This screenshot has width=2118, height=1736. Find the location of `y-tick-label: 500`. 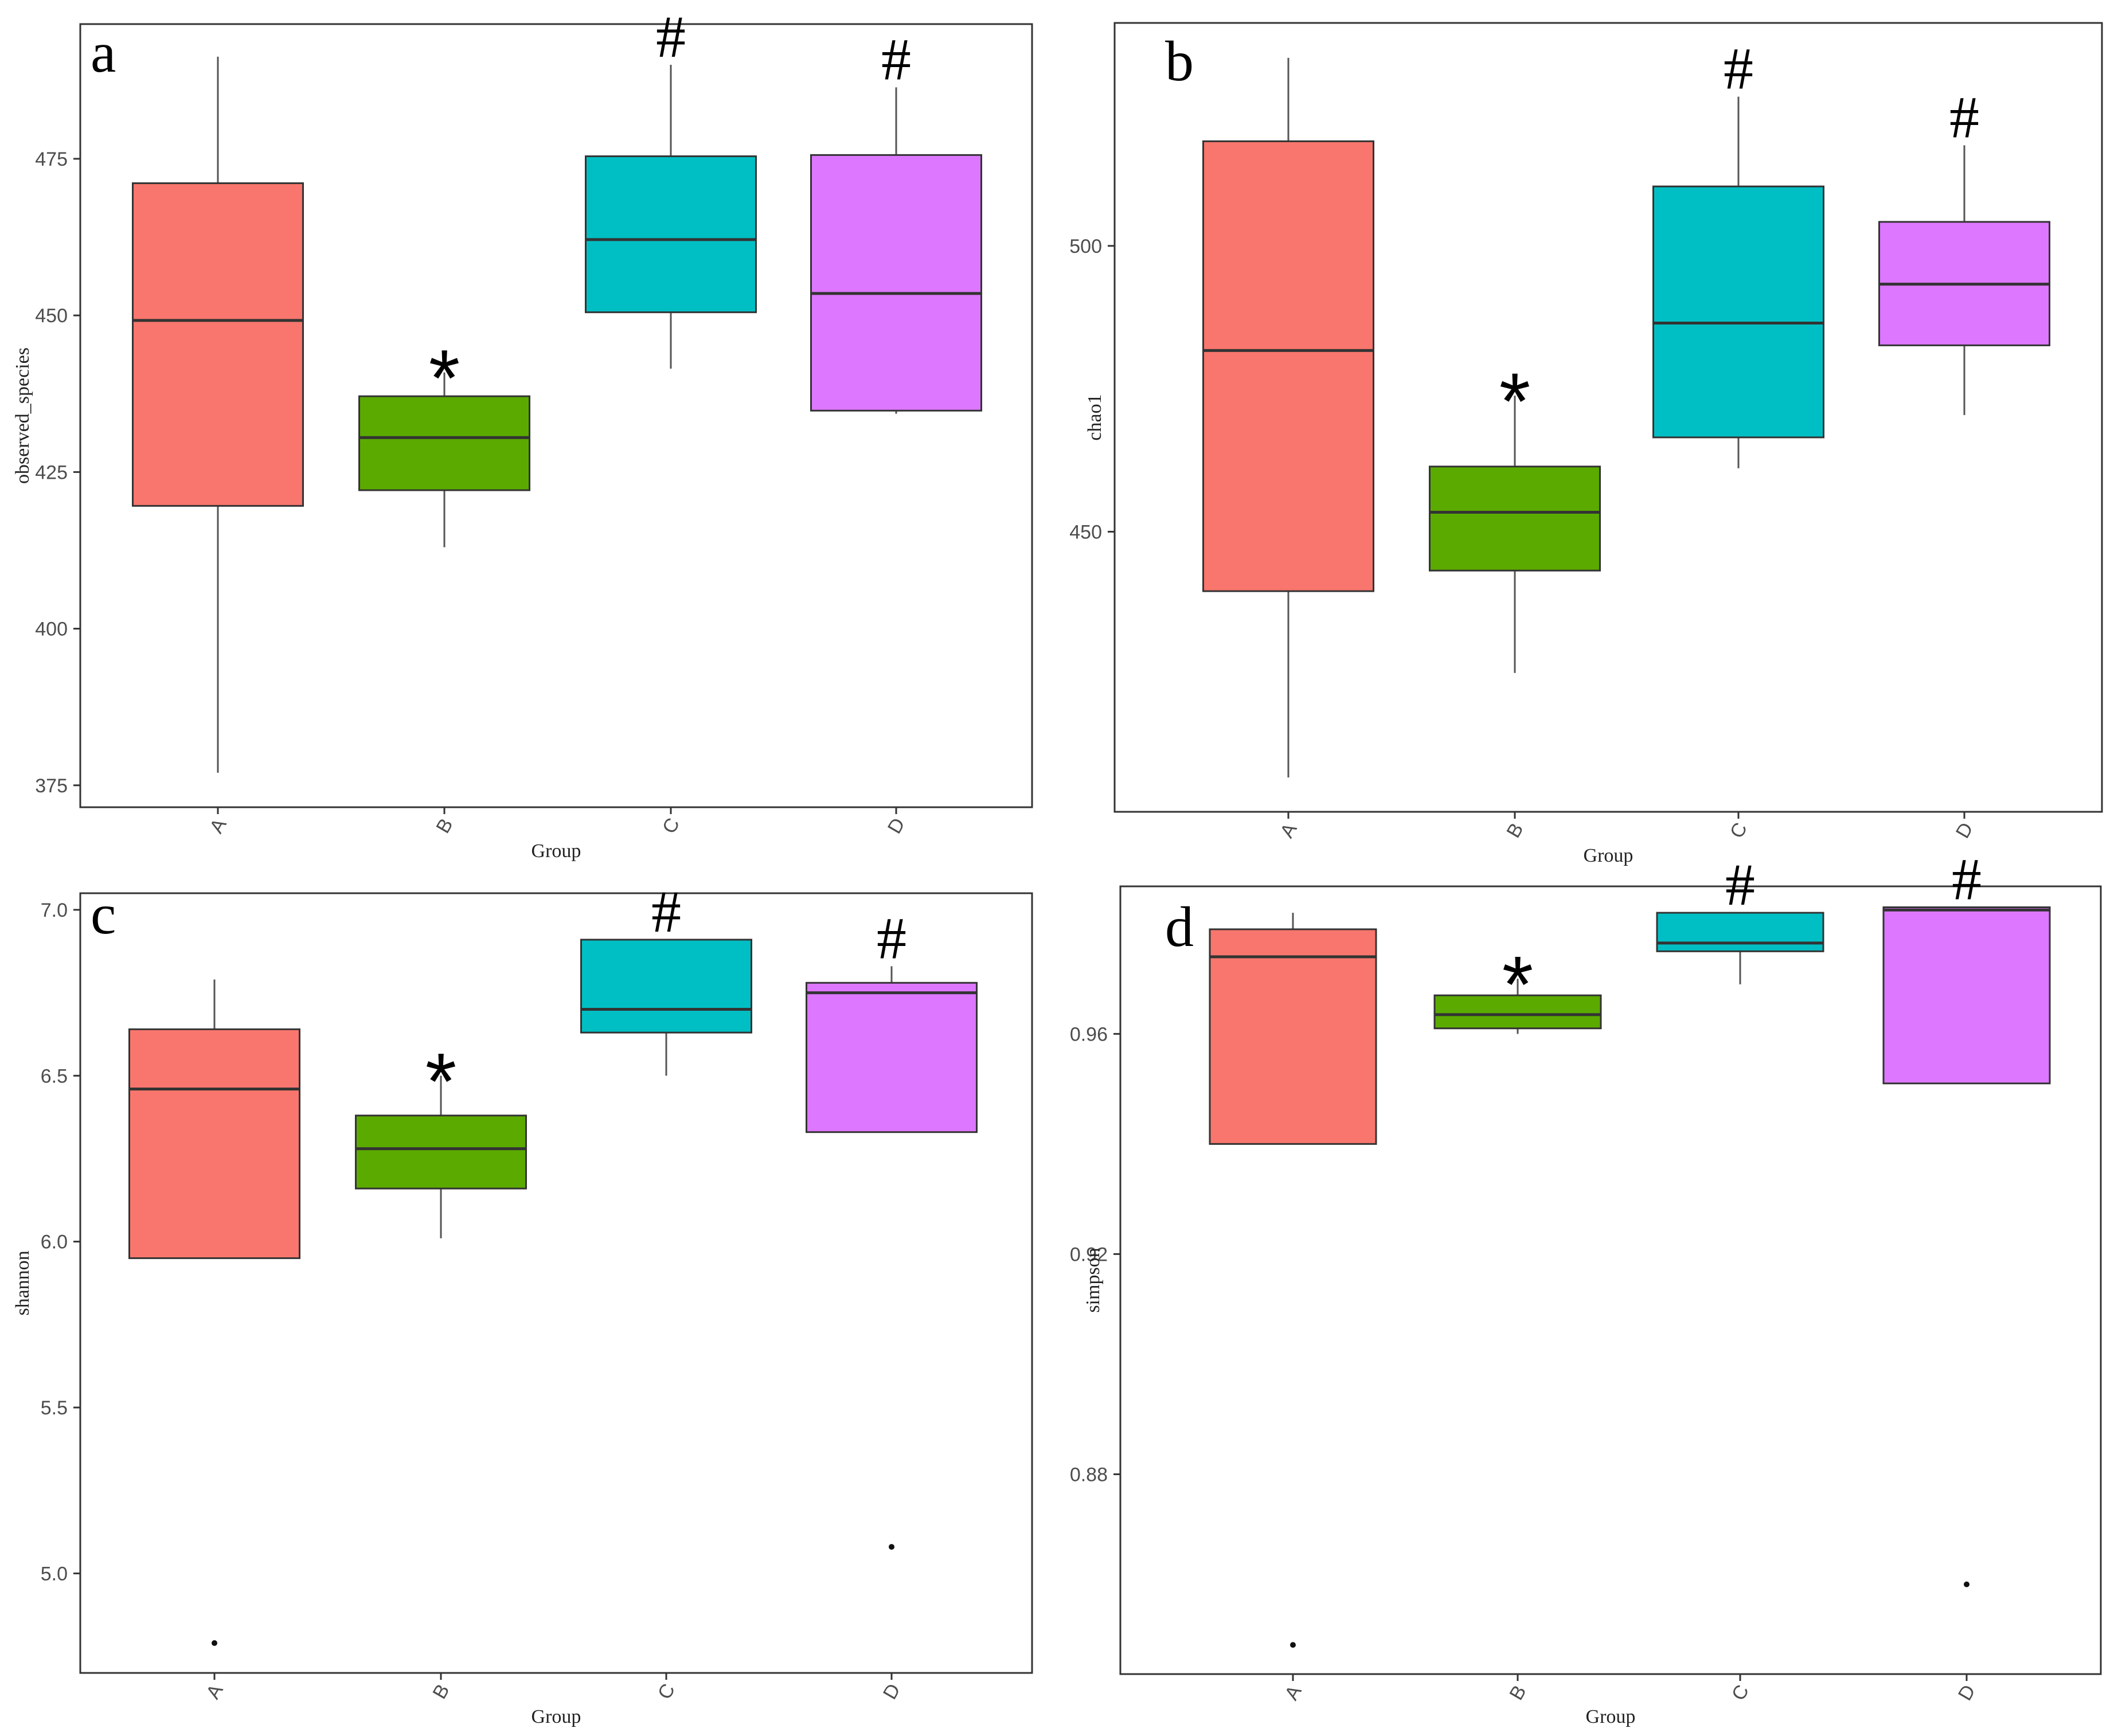

y-tick-label: 500 is located at coordinates (1085, 246).